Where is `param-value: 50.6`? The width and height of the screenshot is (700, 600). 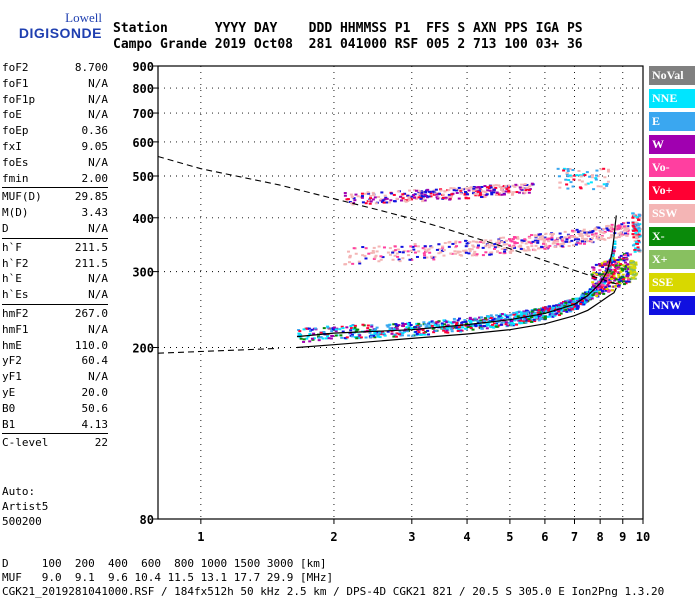
param-value: 50.6 is located at coordinates (95, 408).